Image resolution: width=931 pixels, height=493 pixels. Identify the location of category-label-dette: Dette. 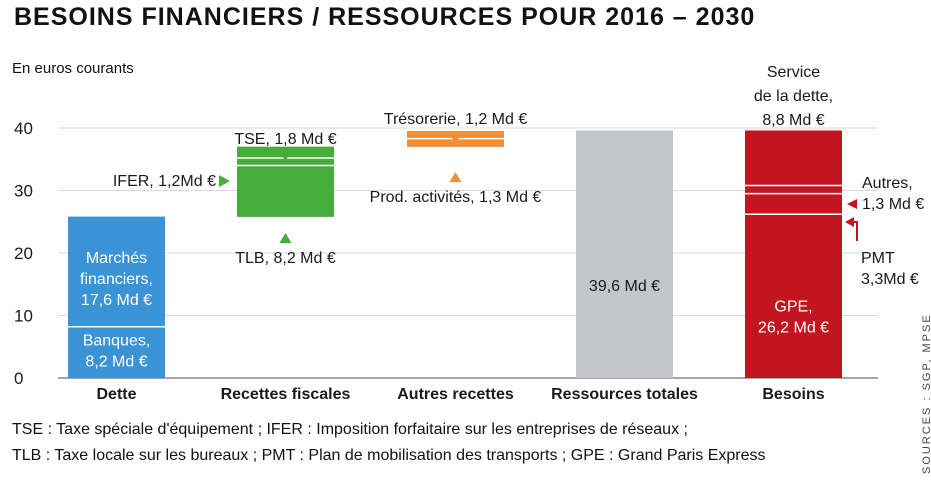
(116, 394).